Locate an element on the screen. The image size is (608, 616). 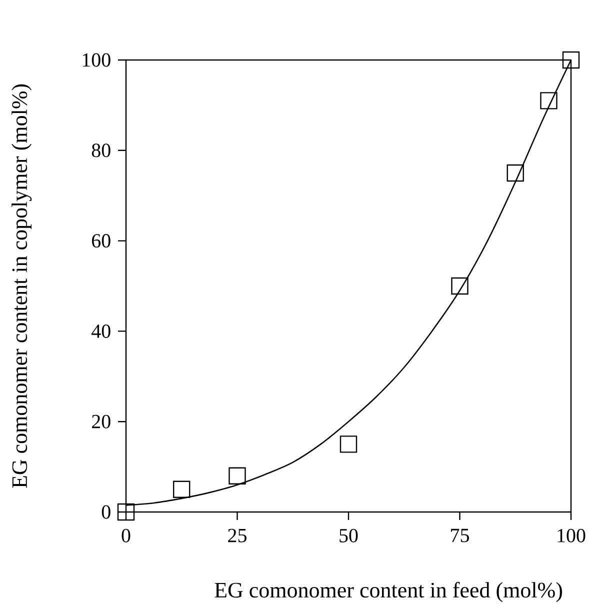
y-axis-title: EG comonomer content in copolymer (mol%) is located at coordinates (22, 286).